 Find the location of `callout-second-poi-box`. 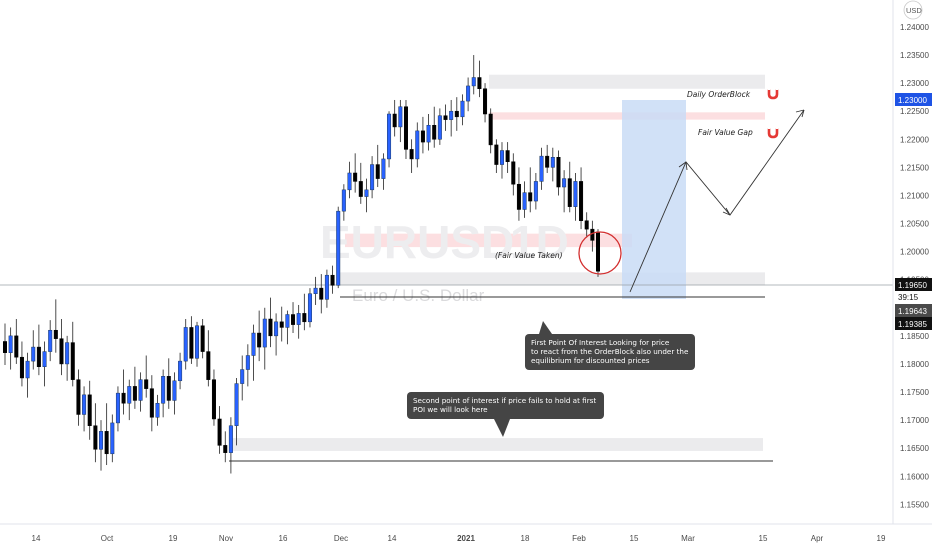

callout-second-poi-box is located at coordinates (505, 405).